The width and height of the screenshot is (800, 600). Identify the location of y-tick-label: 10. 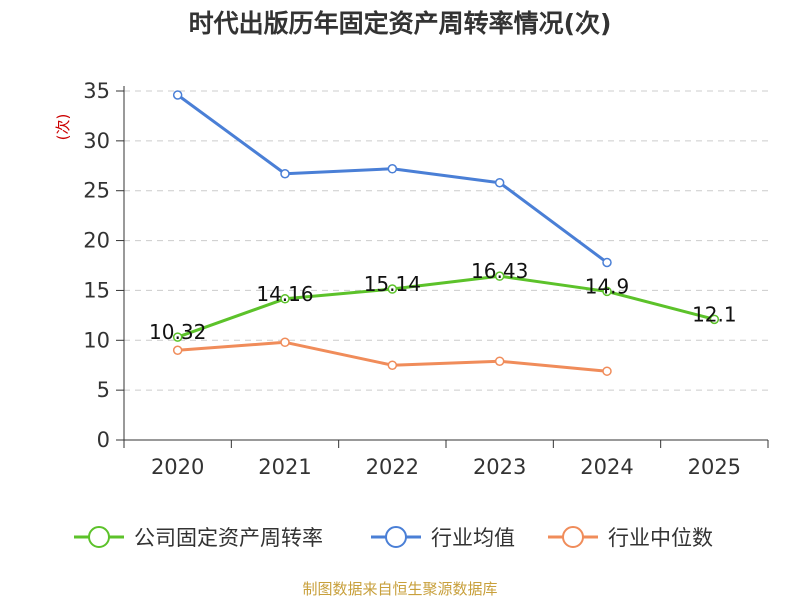
(96, 340).